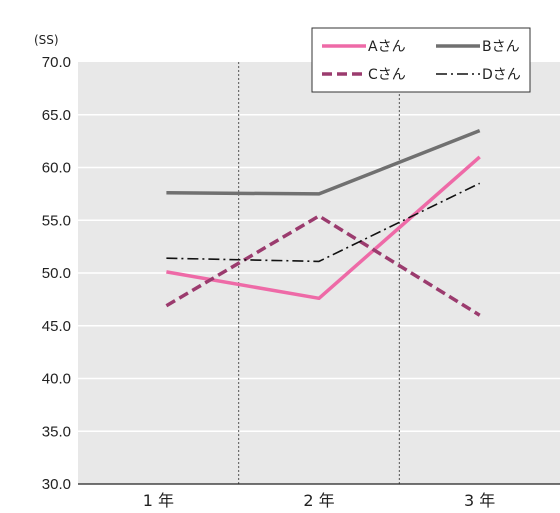 The height and width of the screenshot is (513, 560). What do you see at coordinates (56, 379) in the screenshot?
I see `y-tick-label: 40.0` at bounding box center [56, 379].